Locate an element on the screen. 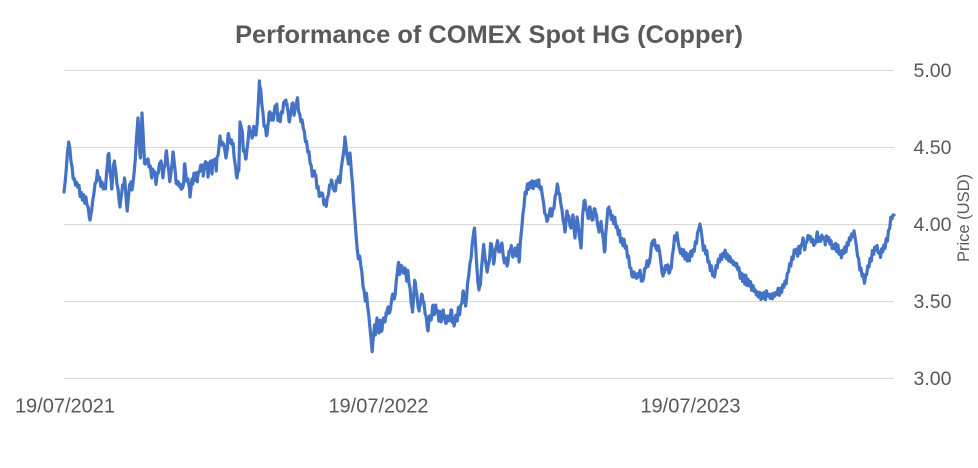 Image resolution: width=978 pixels, height=468 pixels. svg-text: 4.00 is located at coordinates (933, 225).